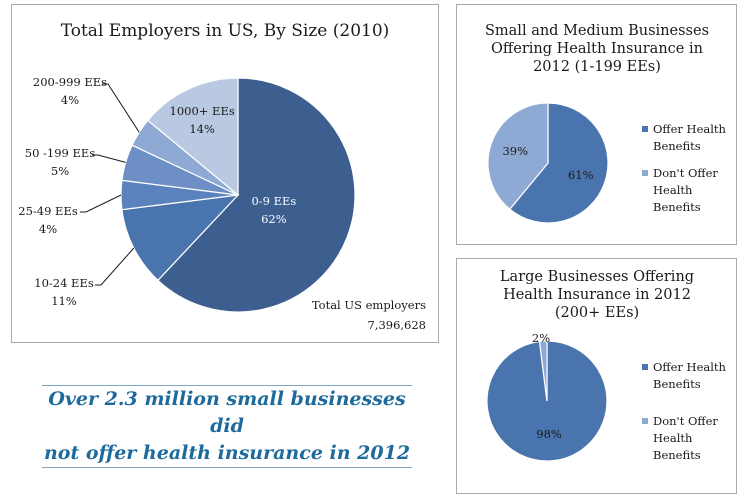 Image resolution: width=746 pixels, height=503 pixels. Describe the element at coordinates (70, 82) in the screenshot. I see `slice-label-200-999-ees: 200-999 EEs` at that location.